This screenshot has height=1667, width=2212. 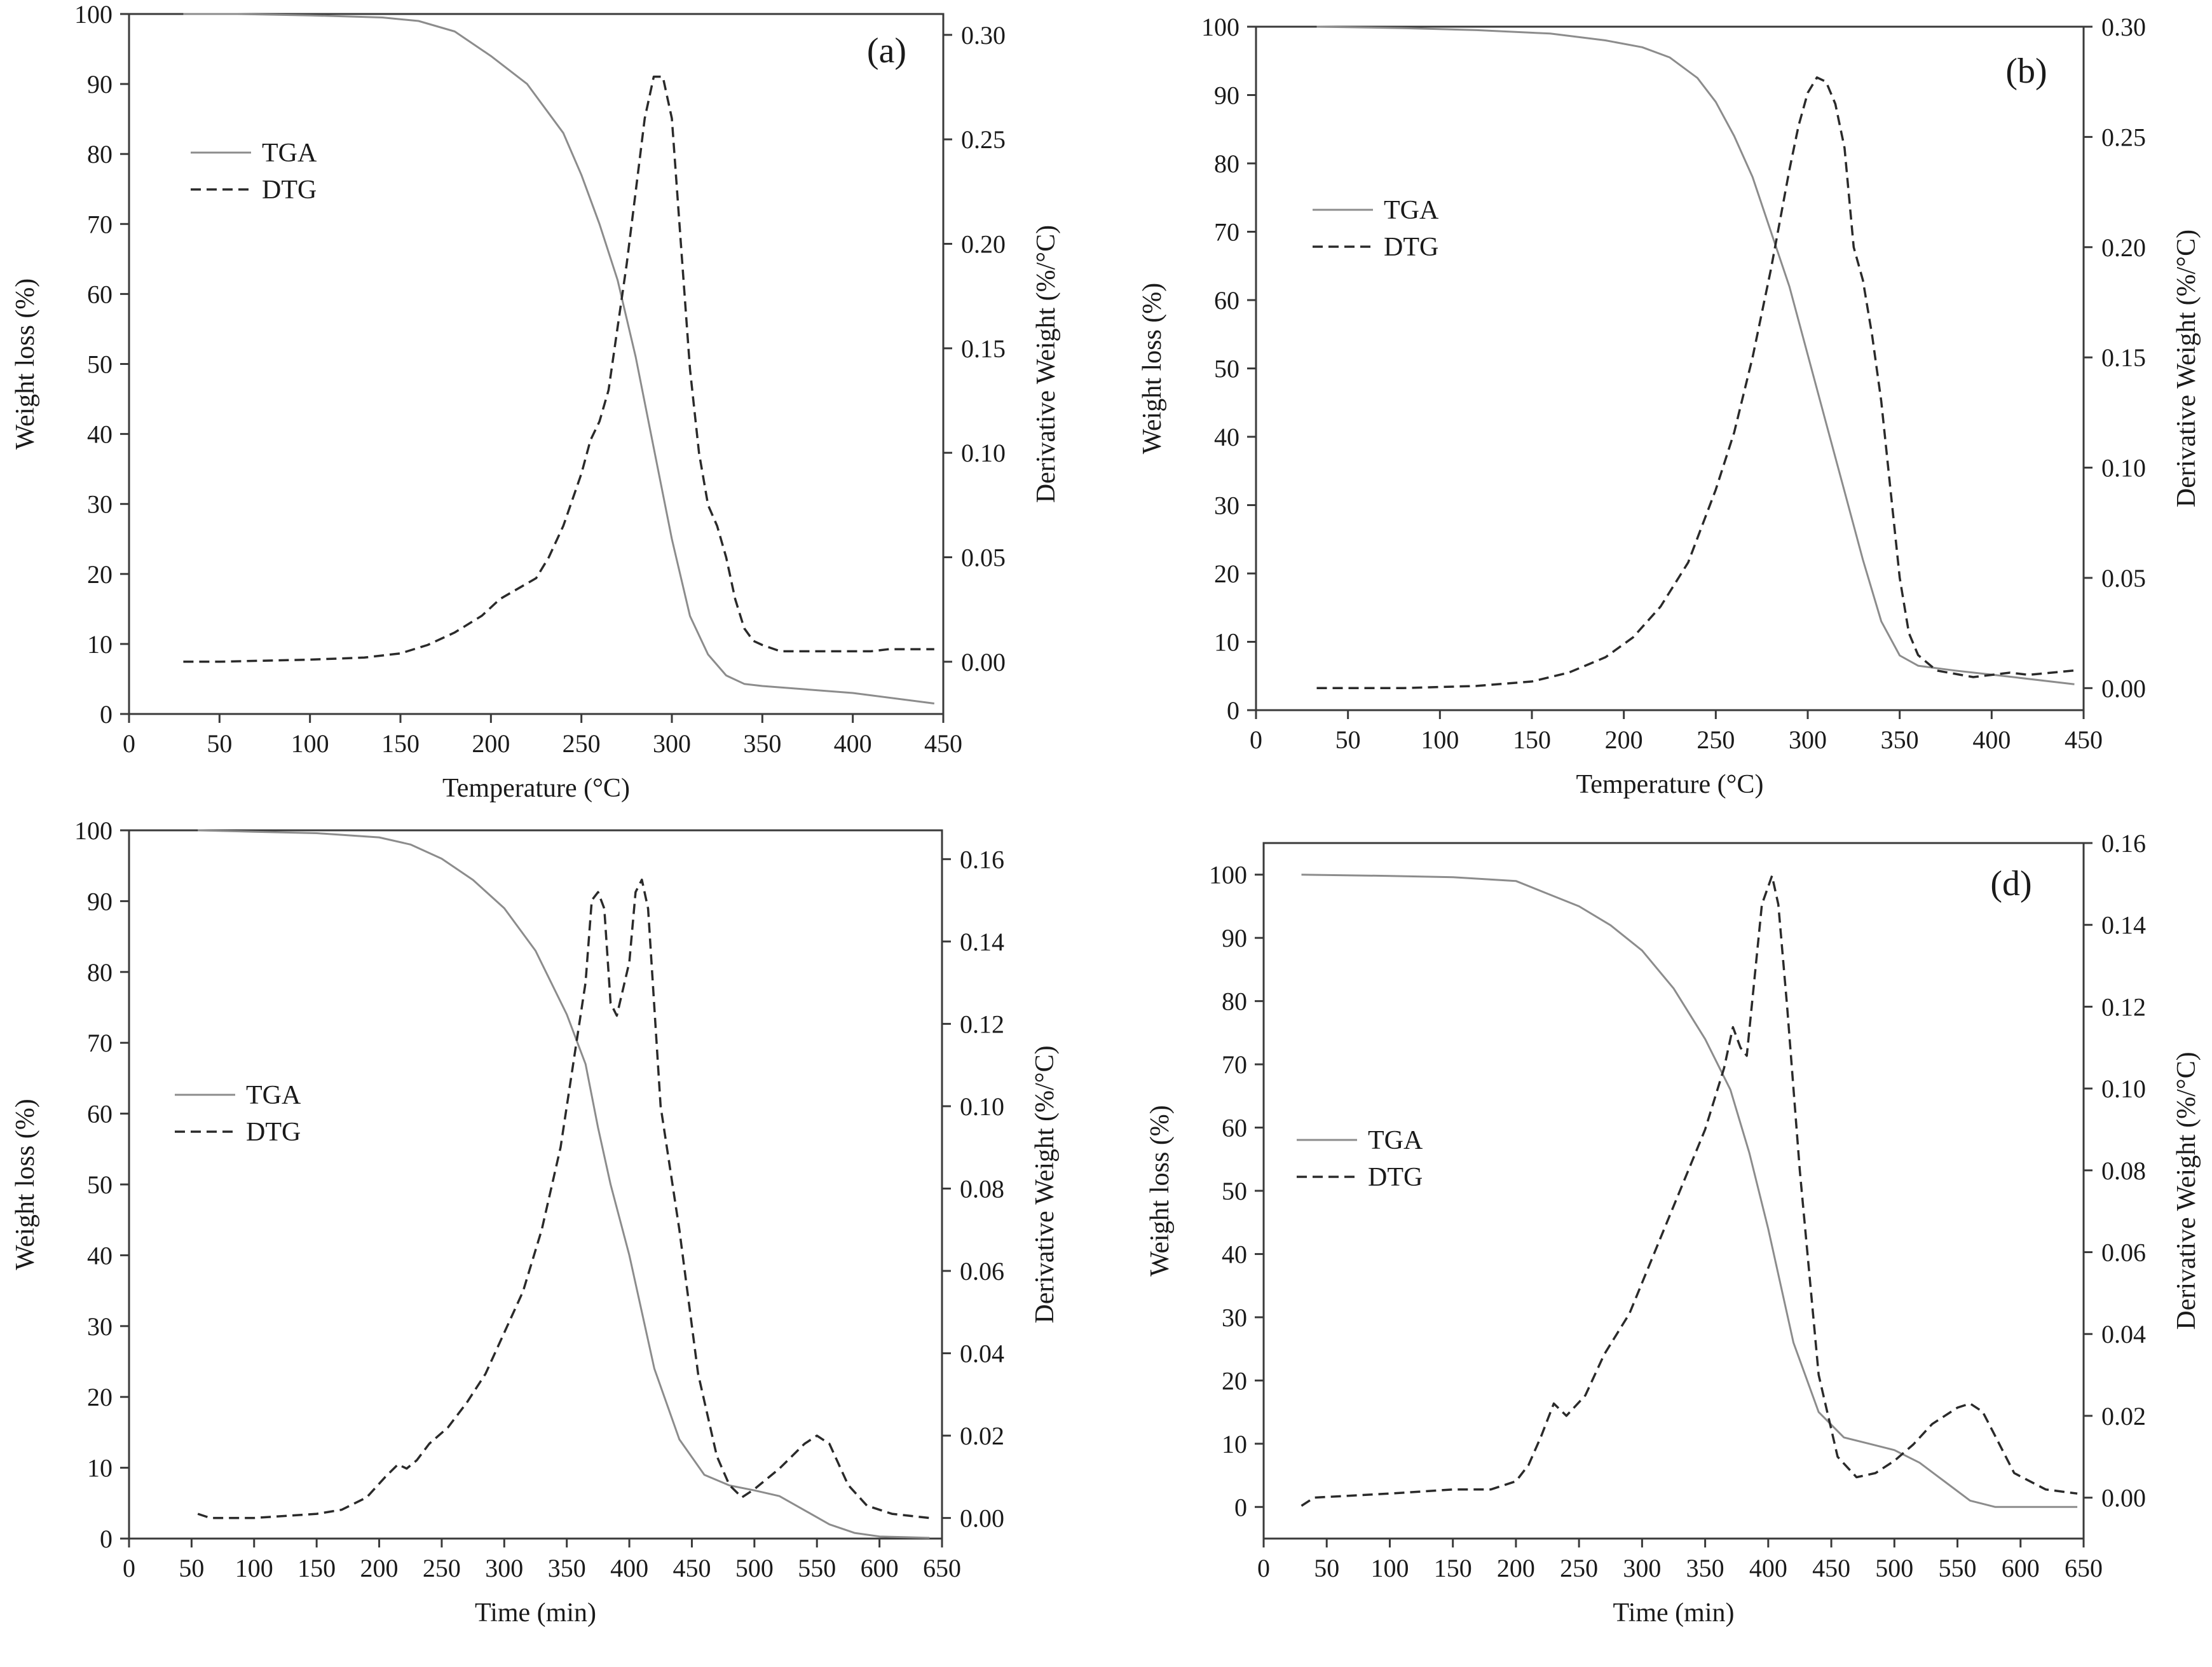 What do you see at coordinates (100, 1397) in the screenshot?
I see `y-left-tick-label: 20` at bounding box center [100, 1397].